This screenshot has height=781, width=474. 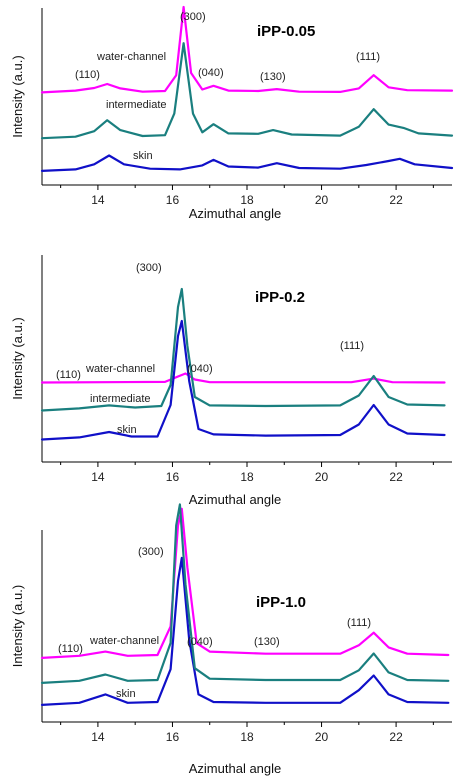 I want to click on series-line-water-channel, so click(x=247, y=49).